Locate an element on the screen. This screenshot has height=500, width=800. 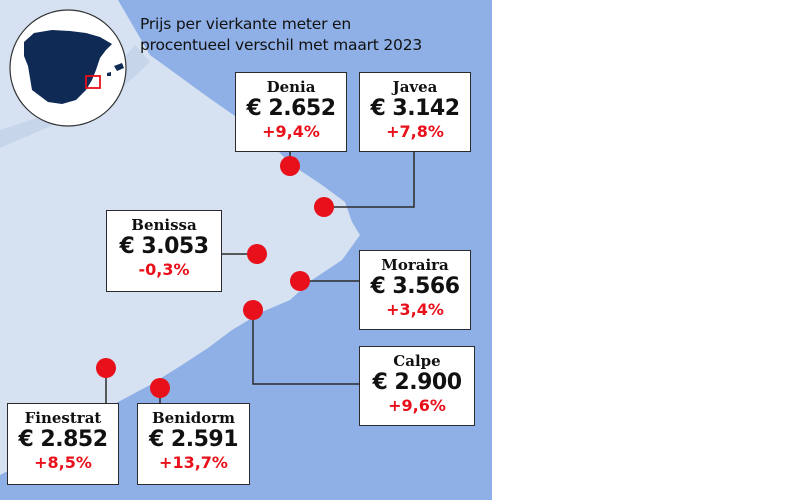
location-dots is located at coordinates (215, 277).